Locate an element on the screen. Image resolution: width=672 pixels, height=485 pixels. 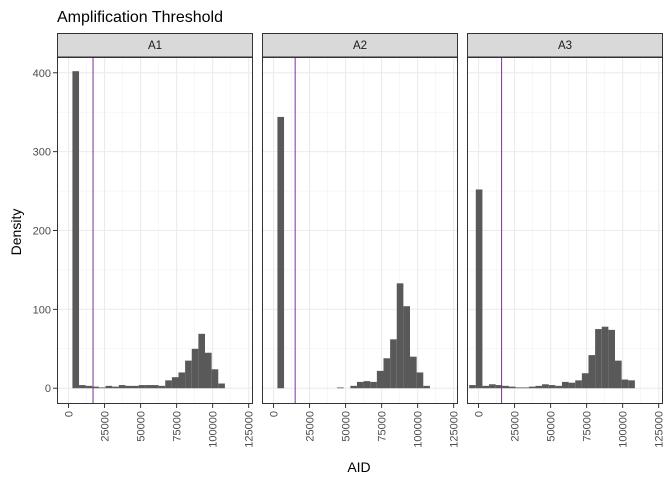
chart-title: Amplification Threshold is located at coordinates (140, 17).